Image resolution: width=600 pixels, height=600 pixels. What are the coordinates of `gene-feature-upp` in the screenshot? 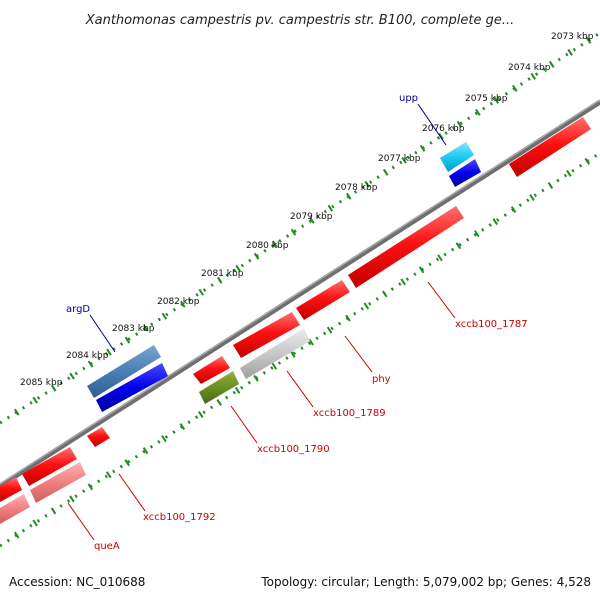 It's located at (457, 157).